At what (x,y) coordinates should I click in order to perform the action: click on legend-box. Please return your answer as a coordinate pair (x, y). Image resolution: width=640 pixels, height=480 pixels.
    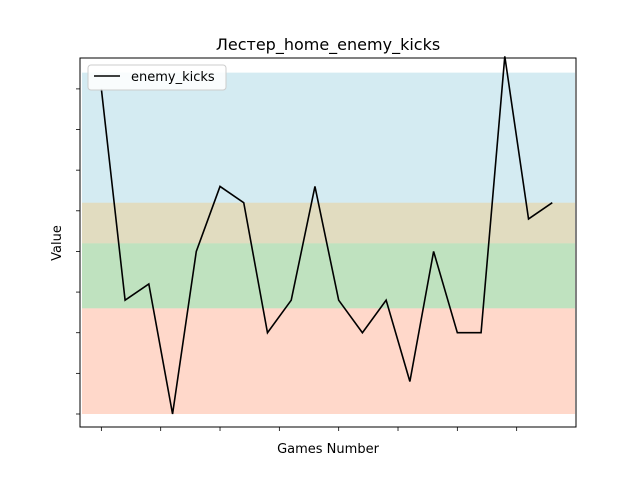
    Looking at the image, I should click on (157, 77).